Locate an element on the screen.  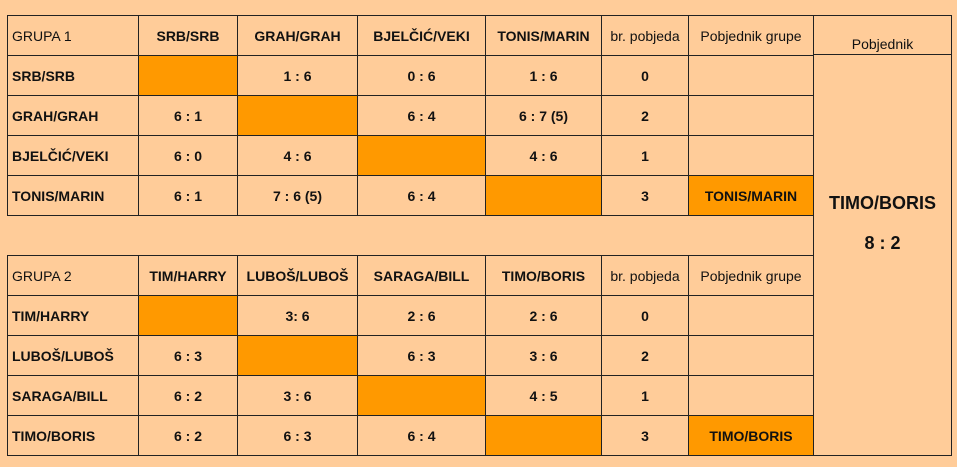
score-cell: 4 : 5 is located at coordinates (543, 395).